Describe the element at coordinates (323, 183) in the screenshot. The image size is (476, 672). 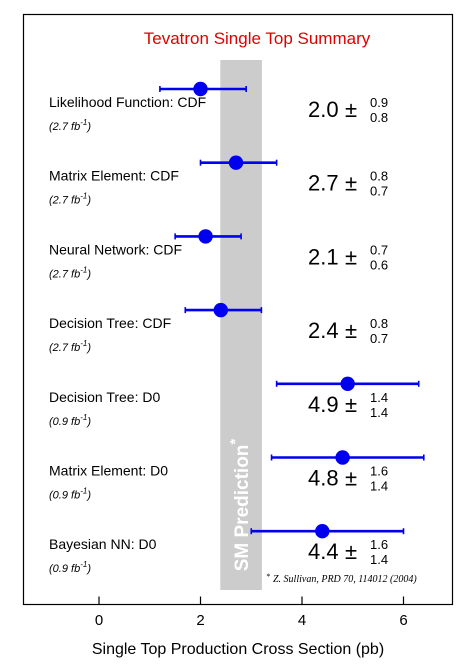
I see `value-label: 2.7` at that location.